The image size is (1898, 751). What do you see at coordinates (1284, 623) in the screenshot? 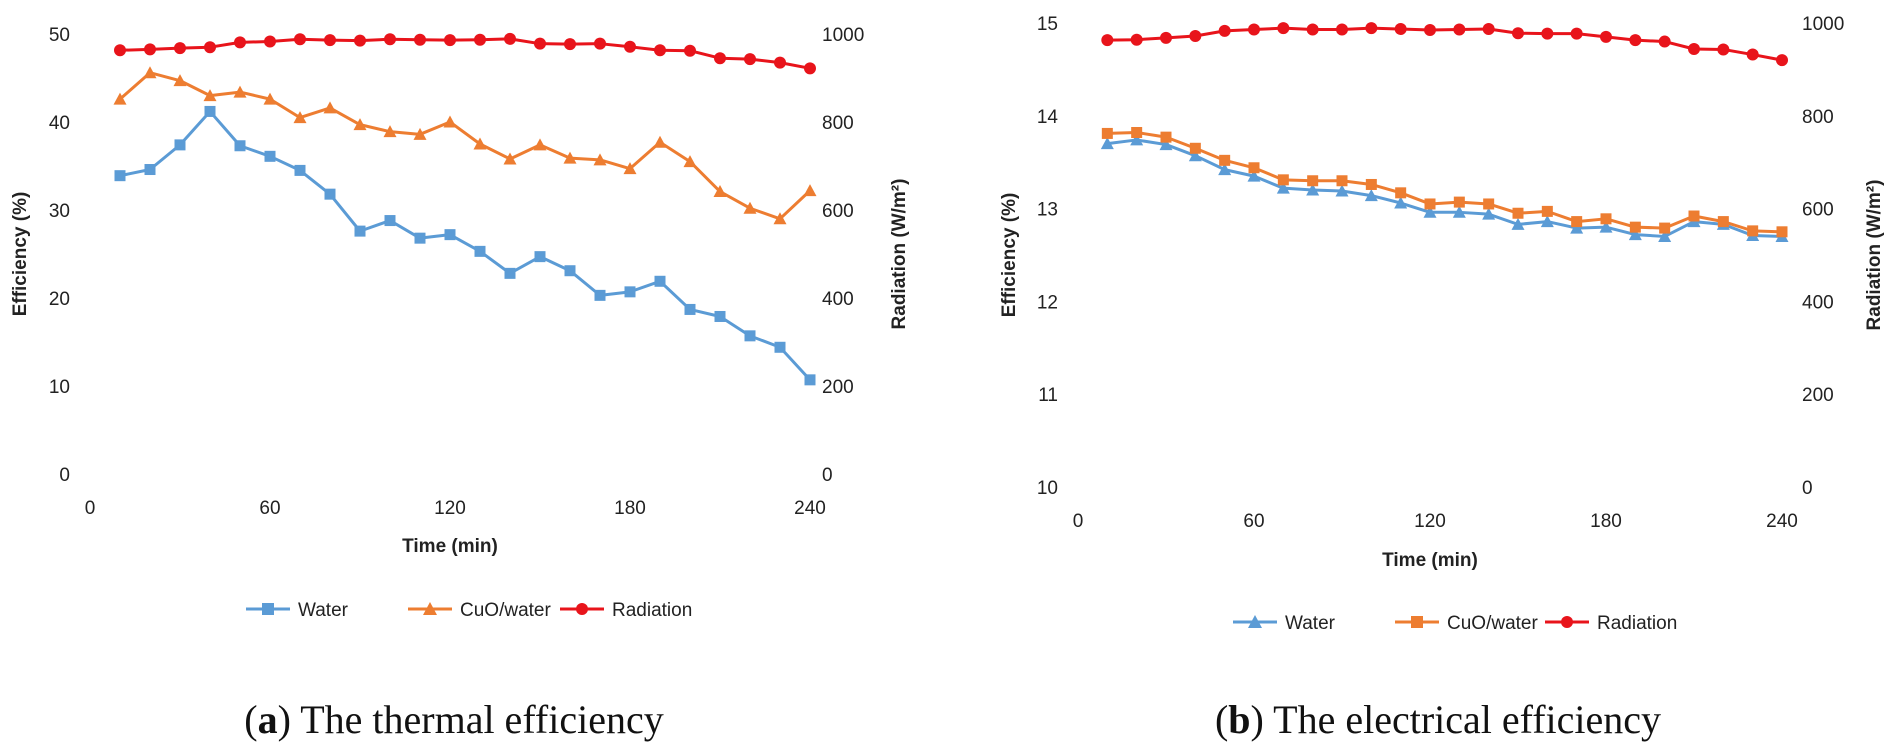
I see `legend-item: Water` at bounding box center [1284, 623].